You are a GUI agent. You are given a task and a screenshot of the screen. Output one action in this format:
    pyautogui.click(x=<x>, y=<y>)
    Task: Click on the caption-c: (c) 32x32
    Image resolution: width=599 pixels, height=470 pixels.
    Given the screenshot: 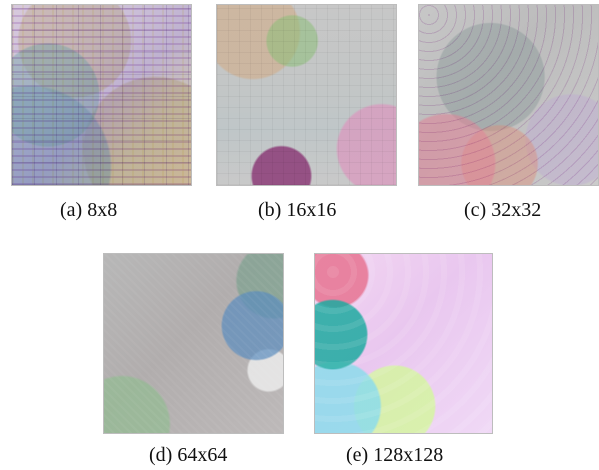 What is the action you would take?
    pyautogui.click(x=503, y=210)
    